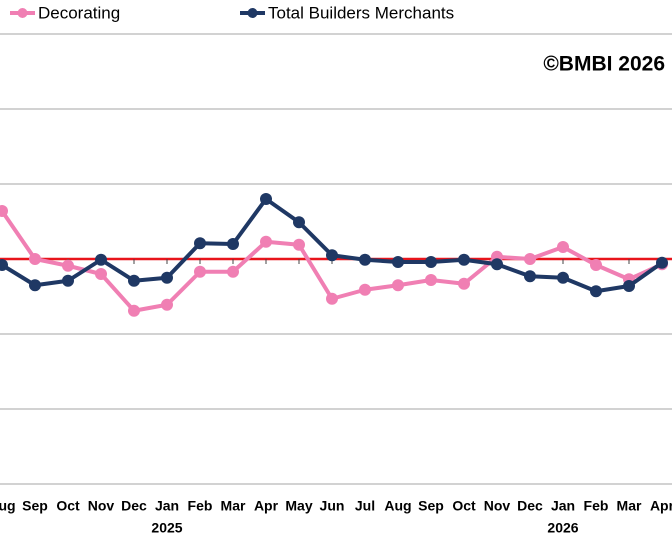 The height and width of the screenshot is (536, 672). I want to click on x-tick-label: Jul, so click(365, 506).